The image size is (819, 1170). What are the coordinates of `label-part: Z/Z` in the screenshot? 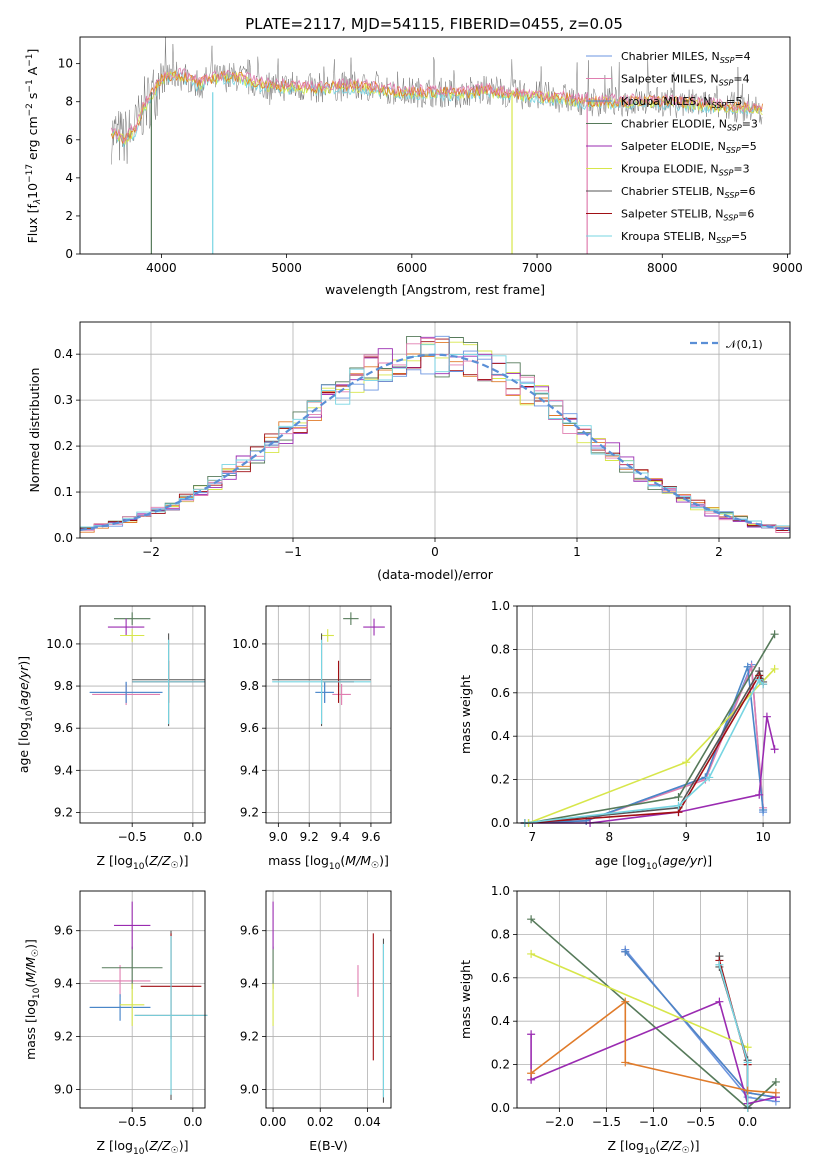 It's located at (670, 1145).